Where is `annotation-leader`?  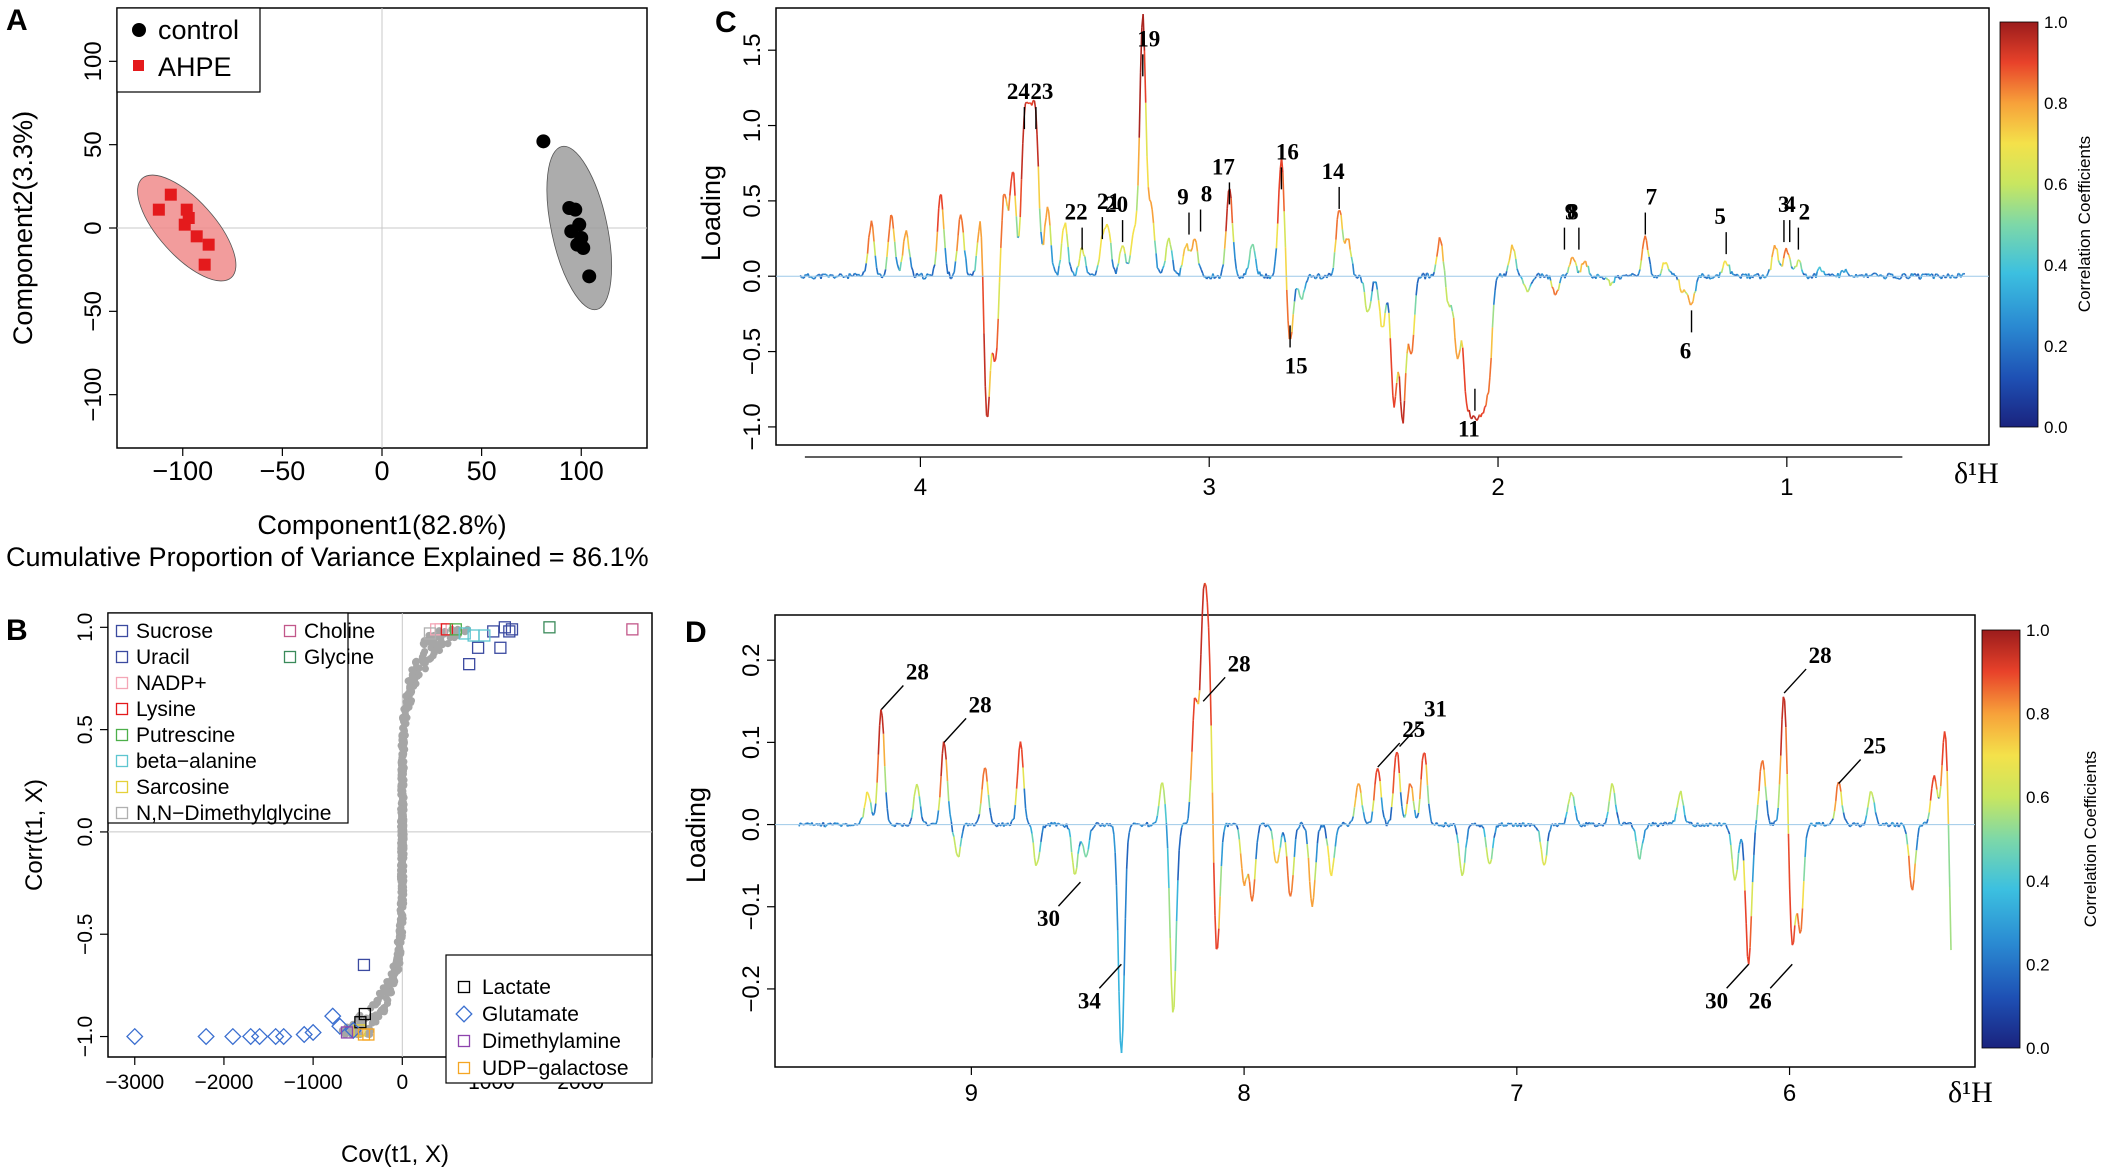 annotation-leader is located at coordinates (1069, 894).